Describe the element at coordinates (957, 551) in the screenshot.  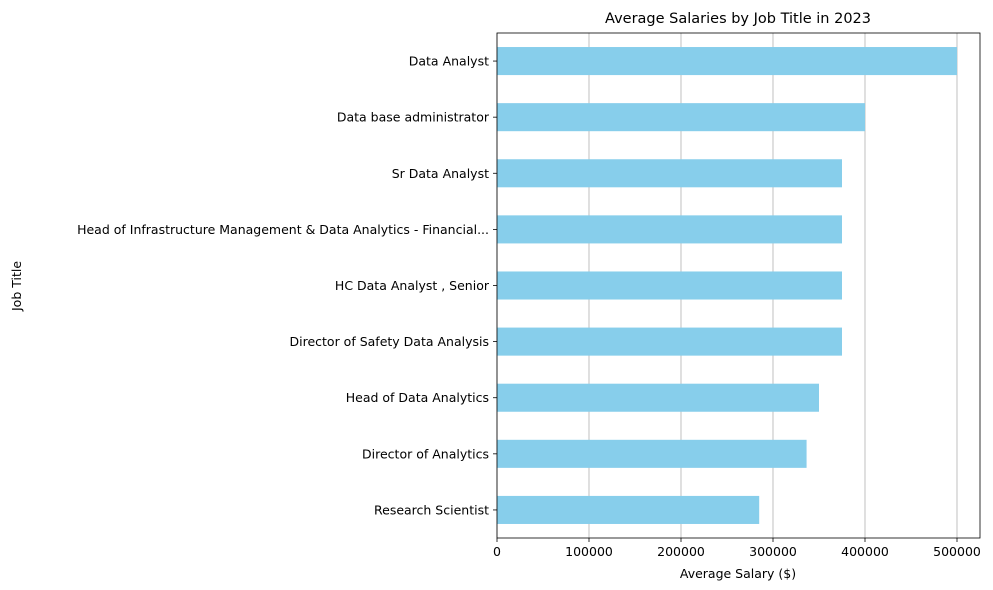
I see `x-tick-label: 500000` at that location.